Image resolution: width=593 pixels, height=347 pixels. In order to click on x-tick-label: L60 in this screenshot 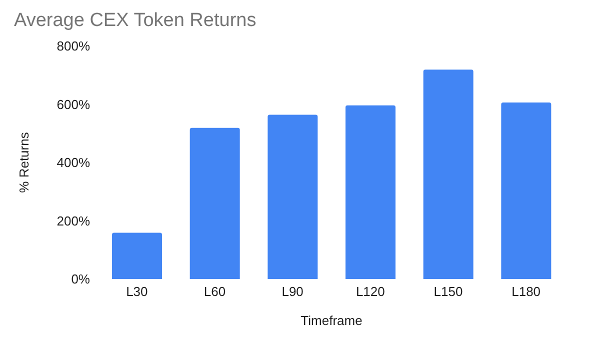, I will do `click(215, 292)`.